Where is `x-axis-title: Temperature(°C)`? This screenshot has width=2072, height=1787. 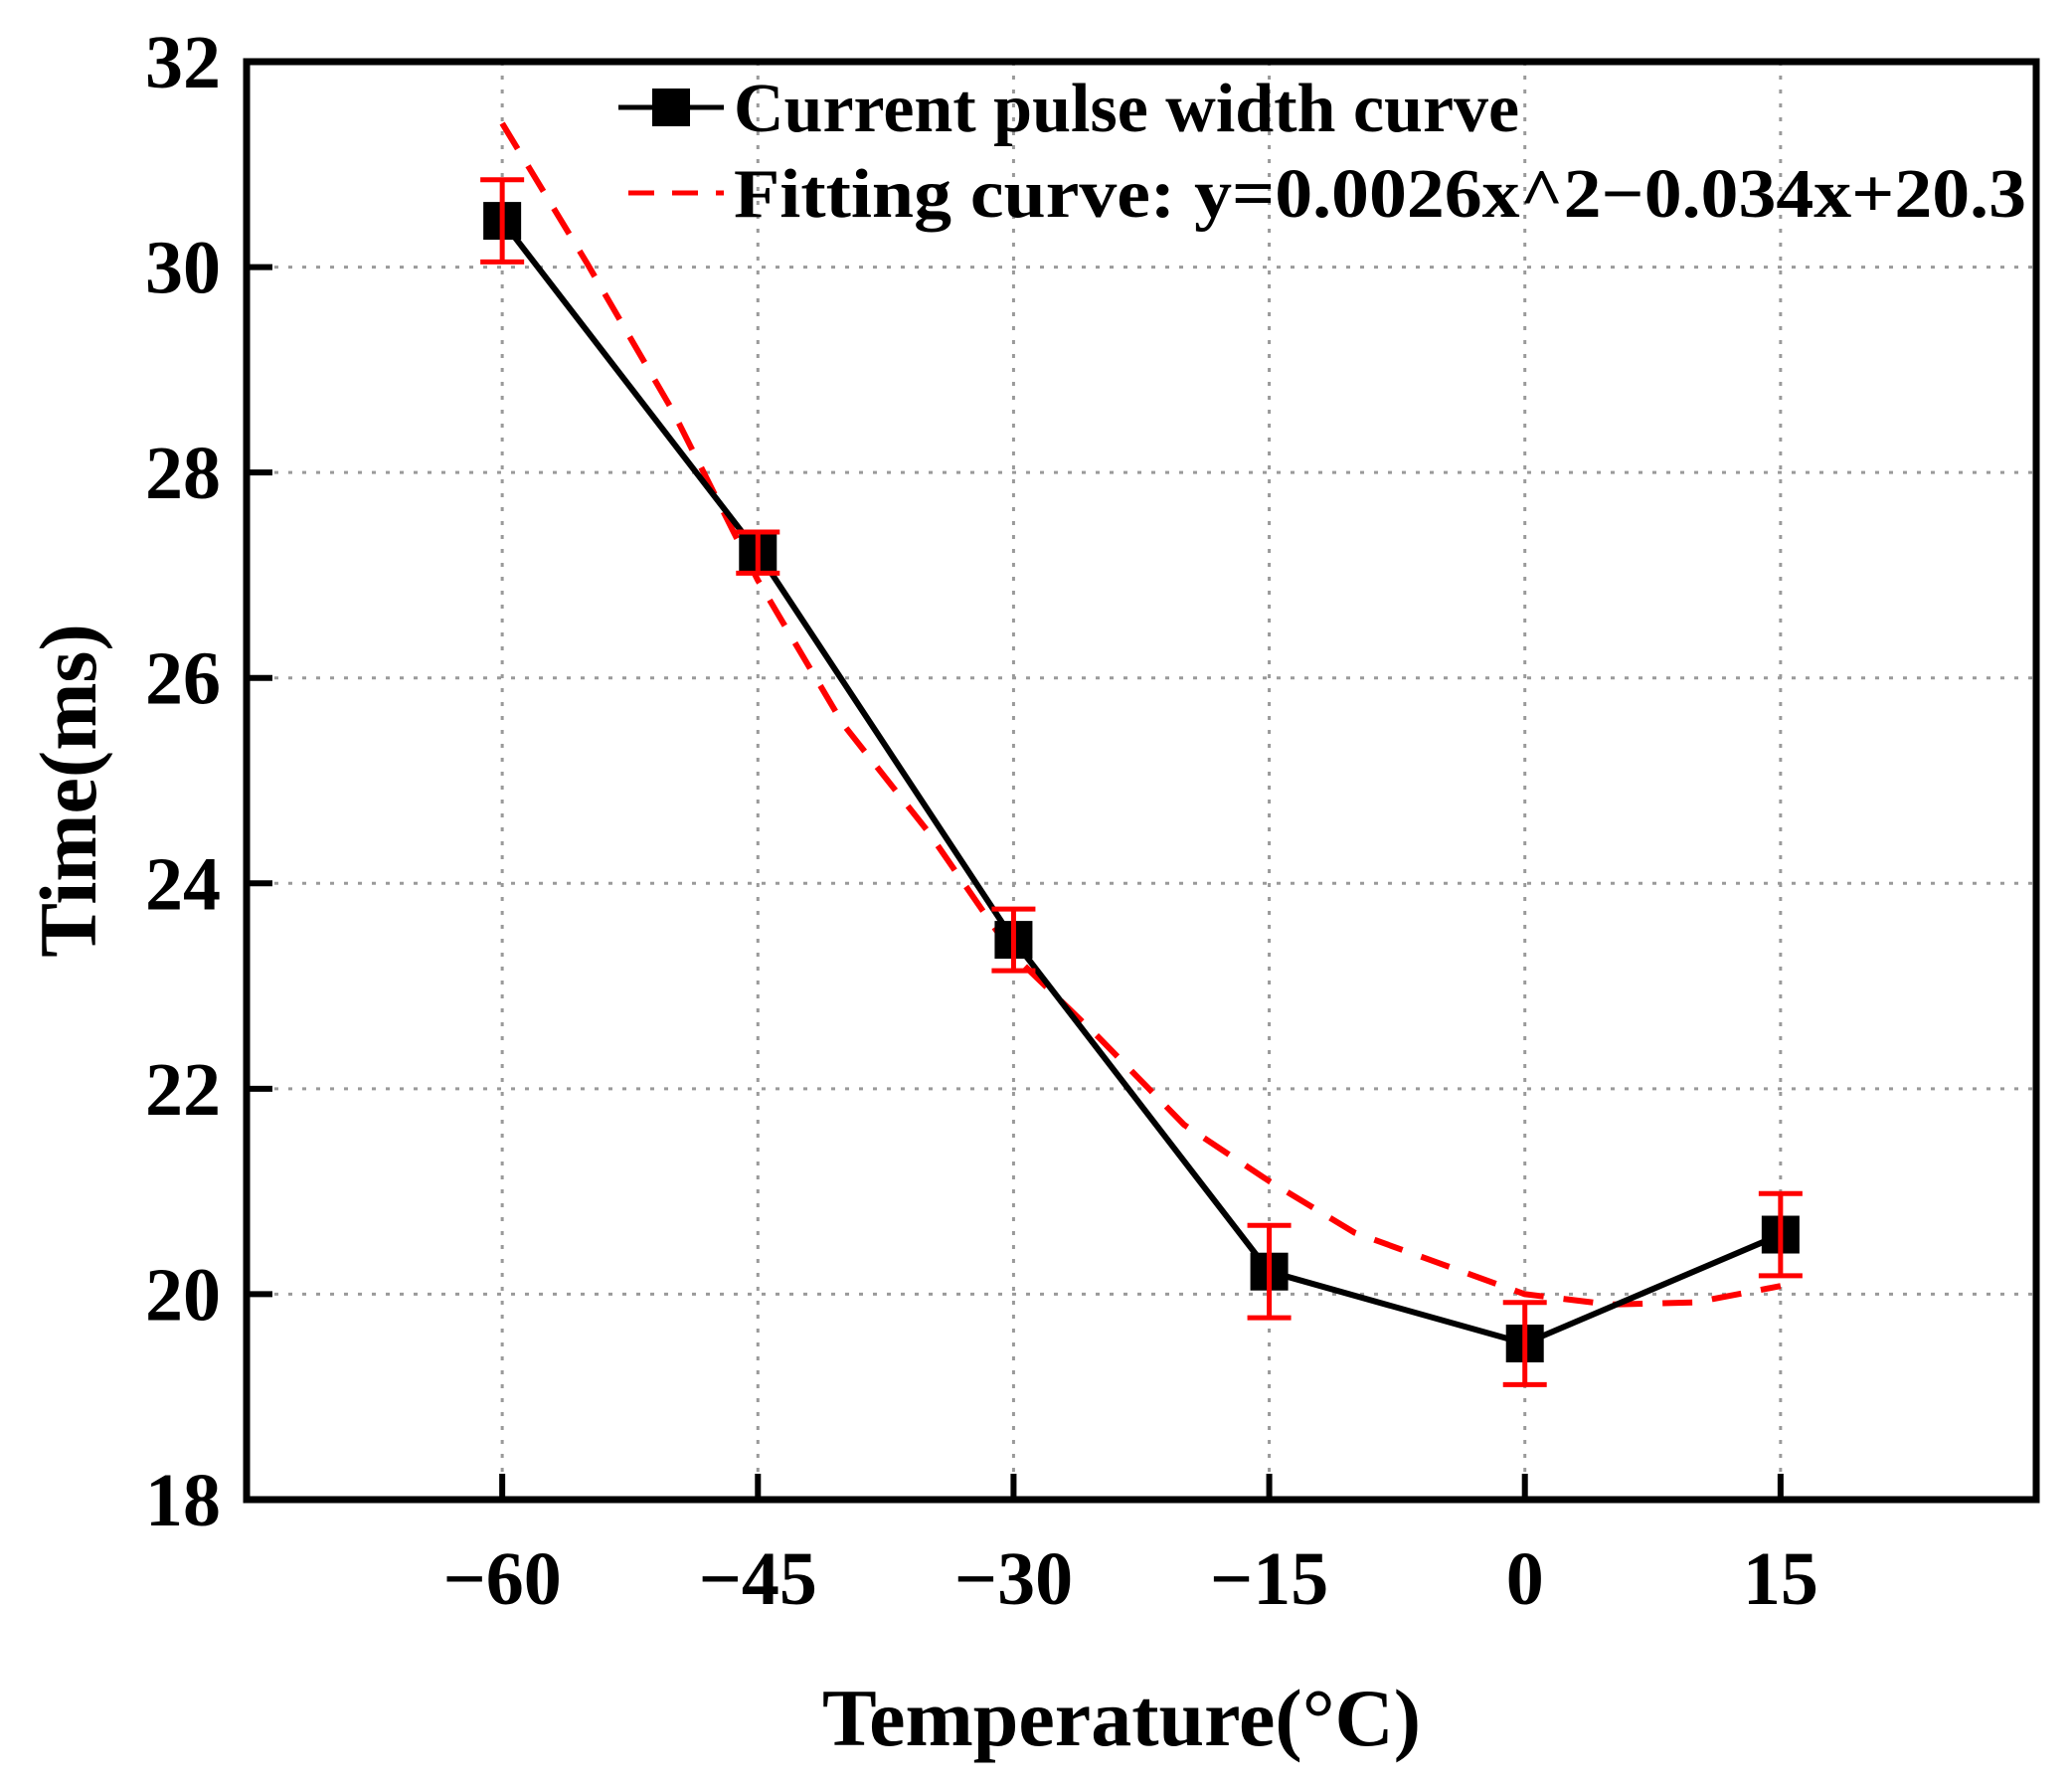
x-axis-title: Temperature(°C) is located at coordinates (1121, 1718).